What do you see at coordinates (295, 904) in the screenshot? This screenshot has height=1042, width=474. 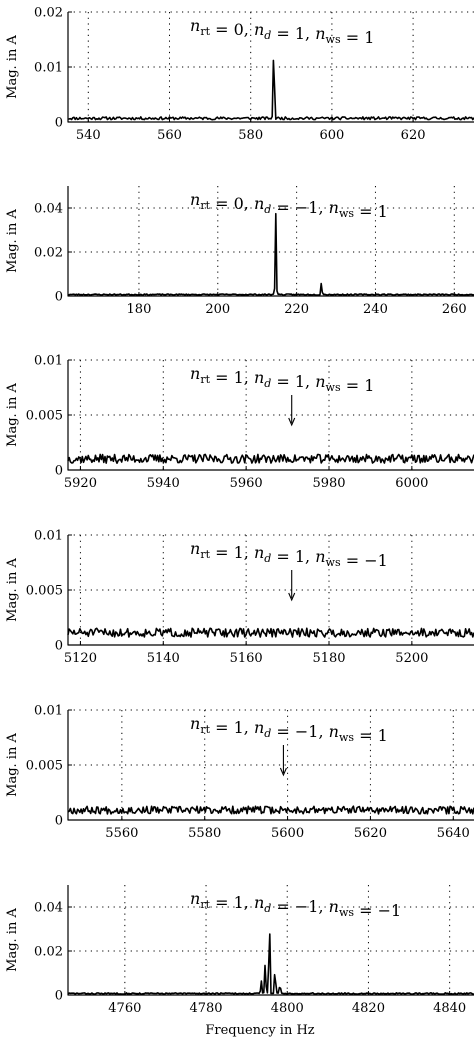 I see `annotation-label: nrt = 1, nd = −1, nws = −1` at bounding box center [295, 904].